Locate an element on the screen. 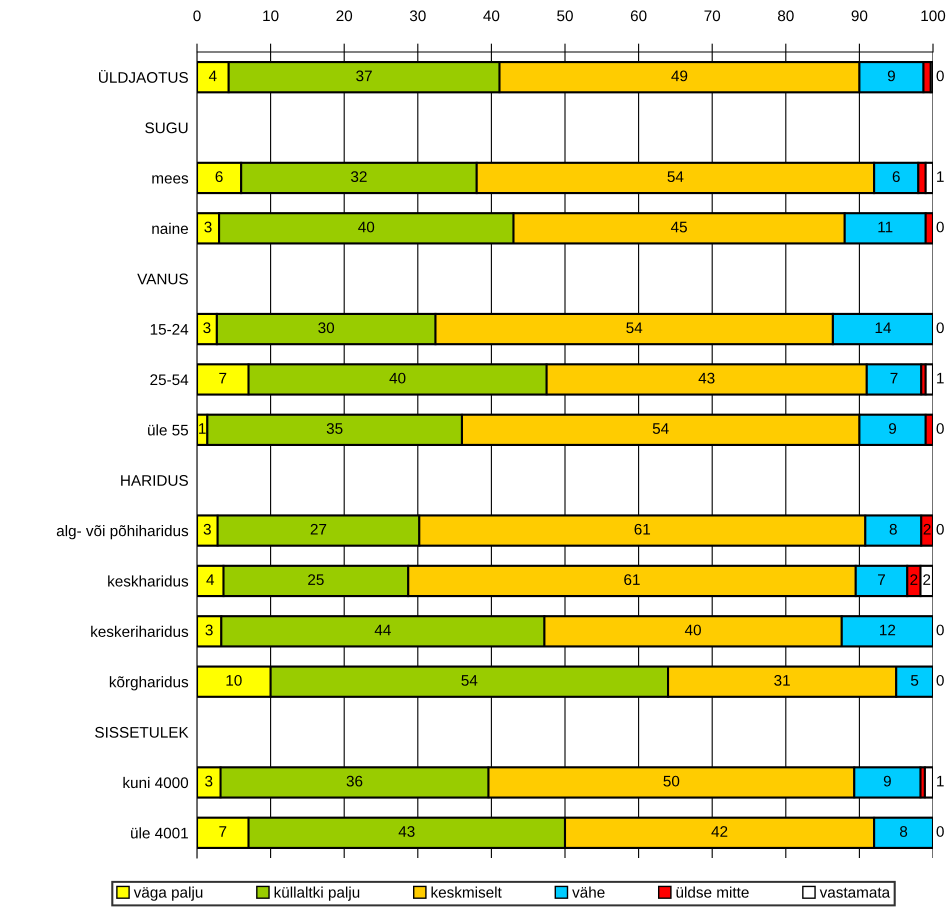  x-tick-label: 30 is located at coordinates (418, 16).